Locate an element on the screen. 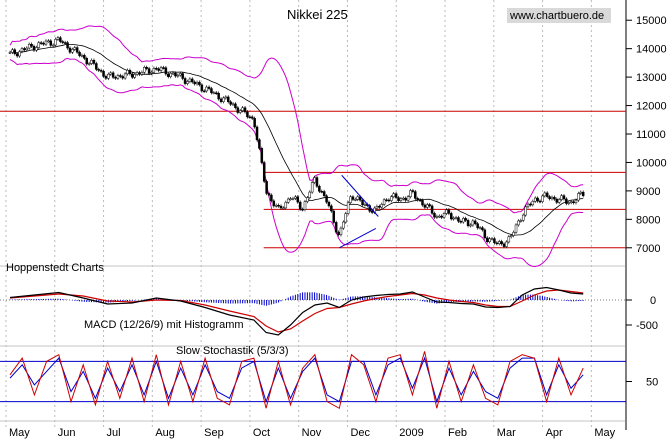  x-tick-label: Nov is located at coordinates (312, 433).